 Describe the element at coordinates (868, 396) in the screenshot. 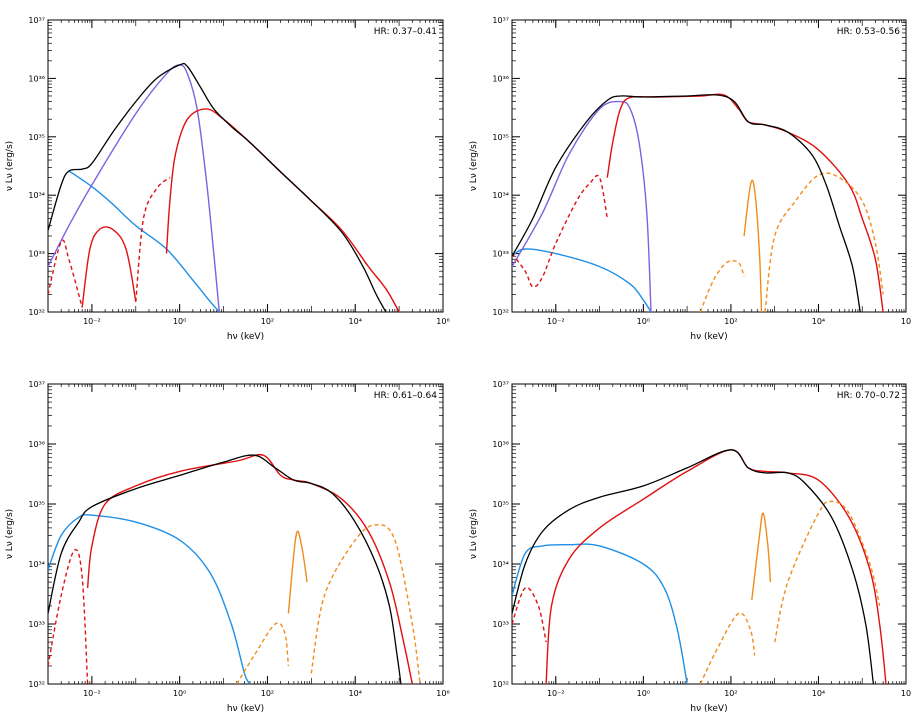

I see `hr-annotation: HR: 0.70–0.72` at that location.